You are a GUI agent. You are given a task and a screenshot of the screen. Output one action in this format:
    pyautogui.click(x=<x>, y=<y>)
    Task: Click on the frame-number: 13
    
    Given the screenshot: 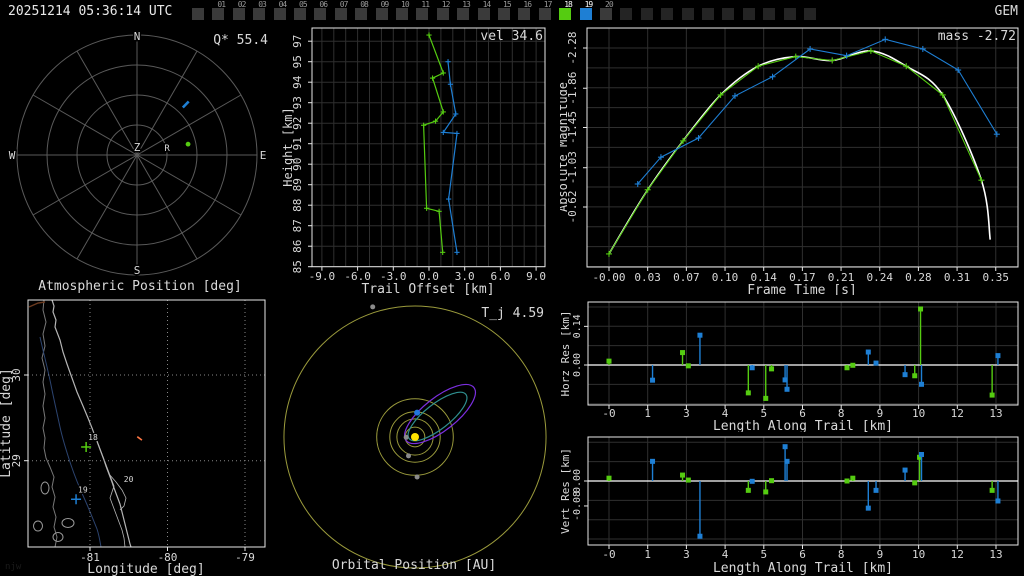 What is the action you would take?
    pyautogui.click(x=466, y=4)
    